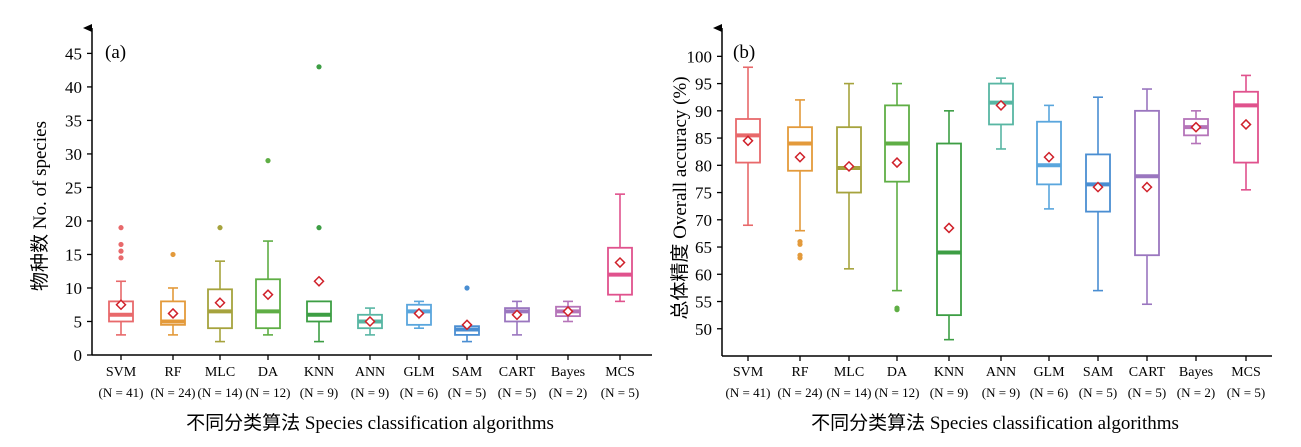  What do you see at coordinates (897, 372) in the screenshot?
I see `x-tick-label-da: DA` at bounding box center [897, 372].